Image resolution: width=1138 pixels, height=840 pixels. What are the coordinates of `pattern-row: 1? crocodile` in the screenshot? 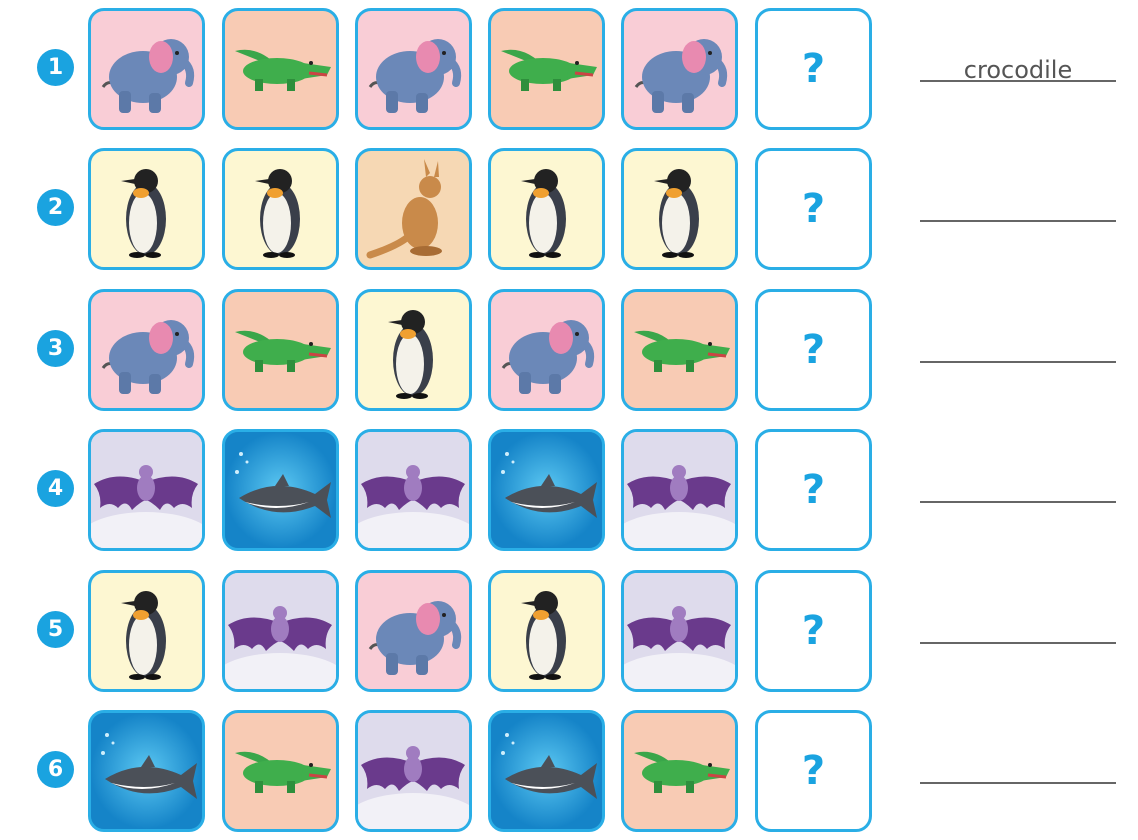 It's located at (569, 68).